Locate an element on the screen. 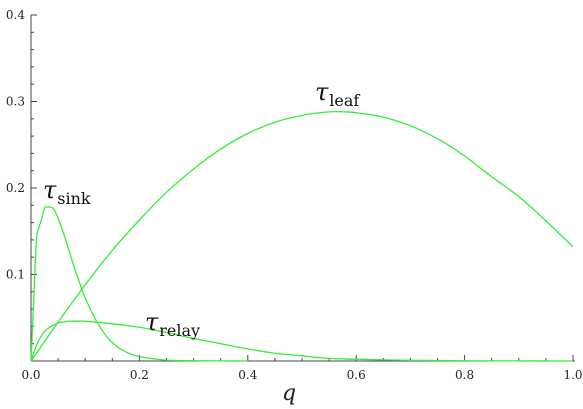  series-label-sink: τsink is located at coordinates (67, 192).